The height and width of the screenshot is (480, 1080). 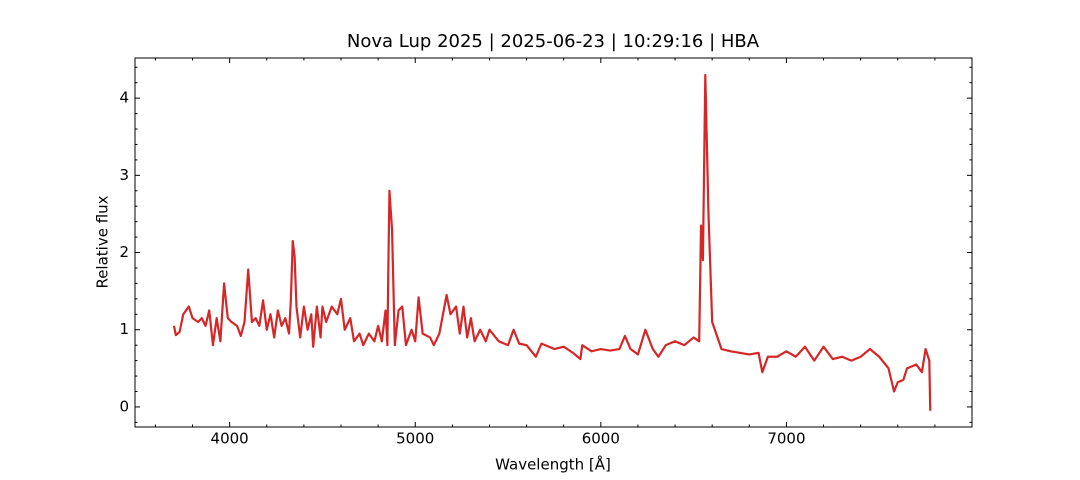 I want to click on x-tick-label: 6000, so click(x=601, y=439).